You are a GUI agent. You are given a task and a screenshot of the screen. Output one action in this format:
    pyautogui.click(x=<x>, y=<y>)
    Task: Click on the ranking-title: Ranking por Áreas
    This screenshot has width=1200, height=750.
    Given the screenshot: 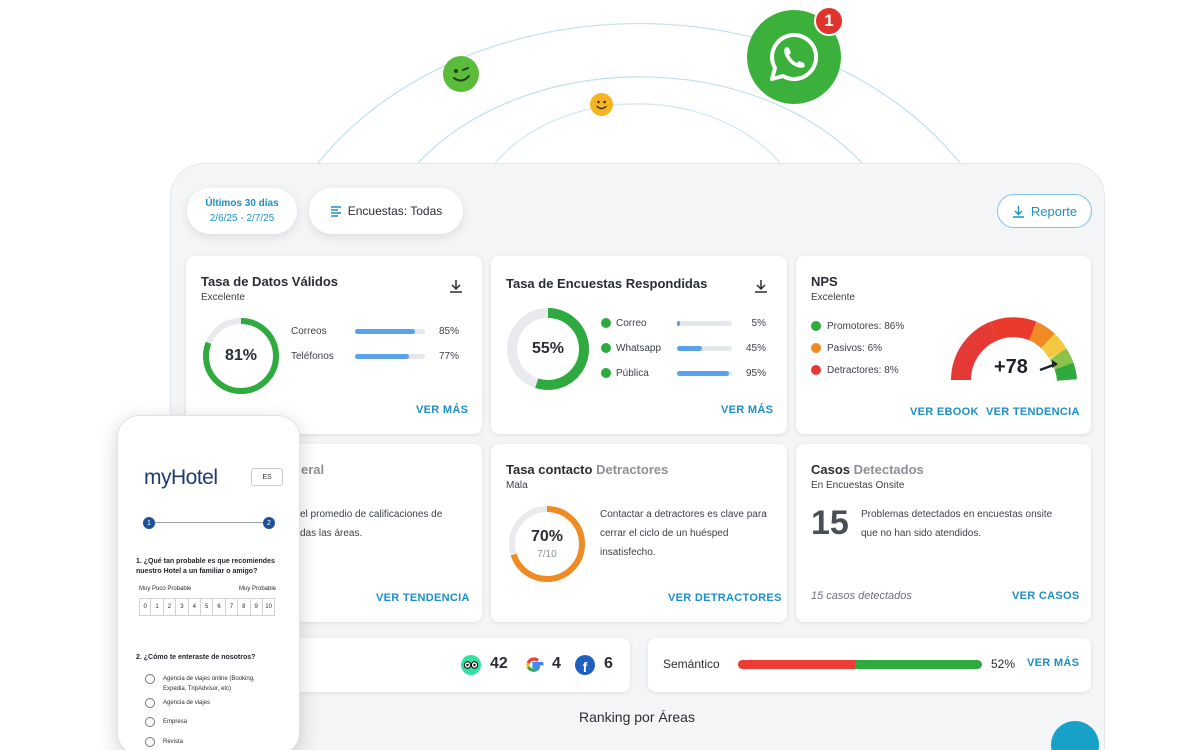 What is the action you would take?
    pyautogui.click(x=637, y=717)
    